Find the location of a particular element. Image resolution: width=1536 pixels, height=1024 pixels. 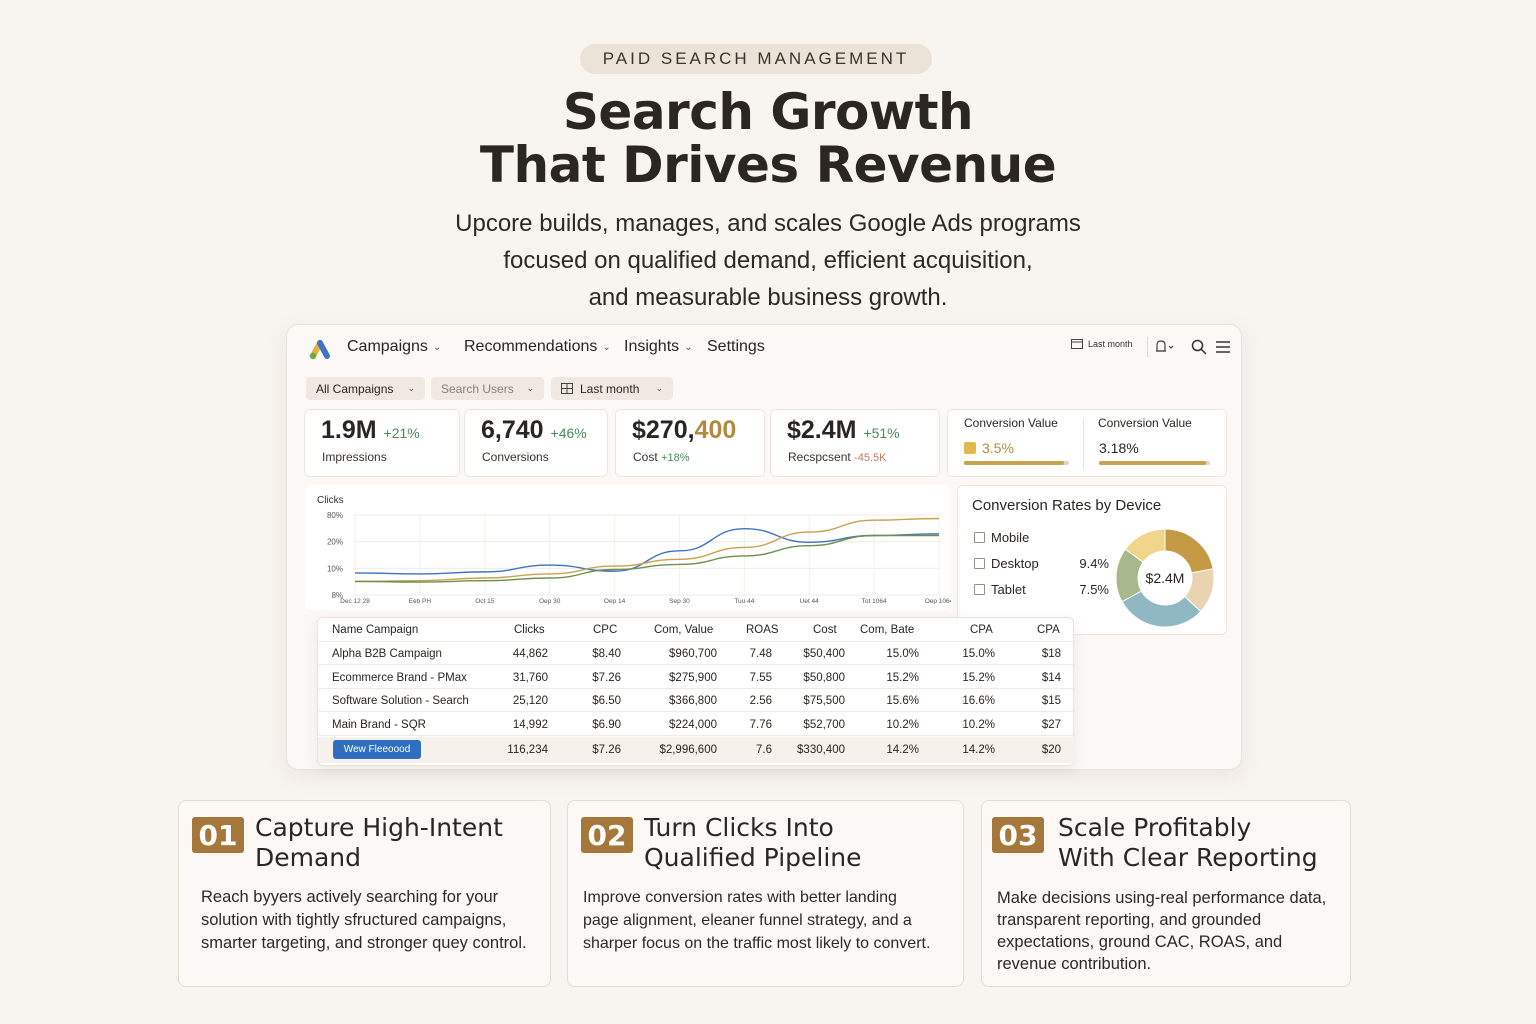

kpi-revenue: $2.4M +51% Recspcsent -45.5K is located at coordinates (855, 443).